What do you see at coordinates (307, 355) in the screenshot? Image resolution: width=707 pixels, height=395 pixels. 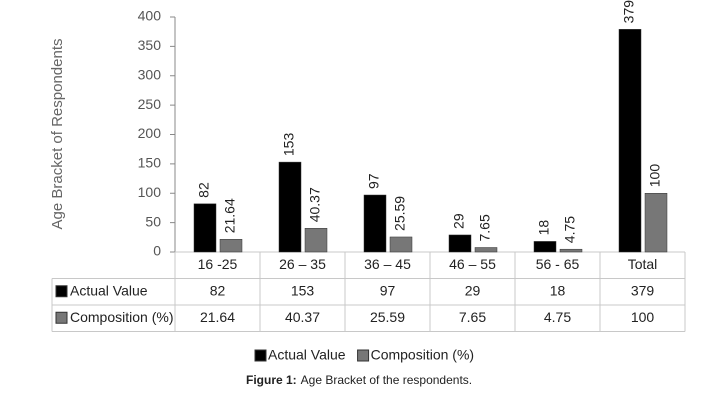 I see `legend-label: Actual Value` at bounding box center [307, 355].